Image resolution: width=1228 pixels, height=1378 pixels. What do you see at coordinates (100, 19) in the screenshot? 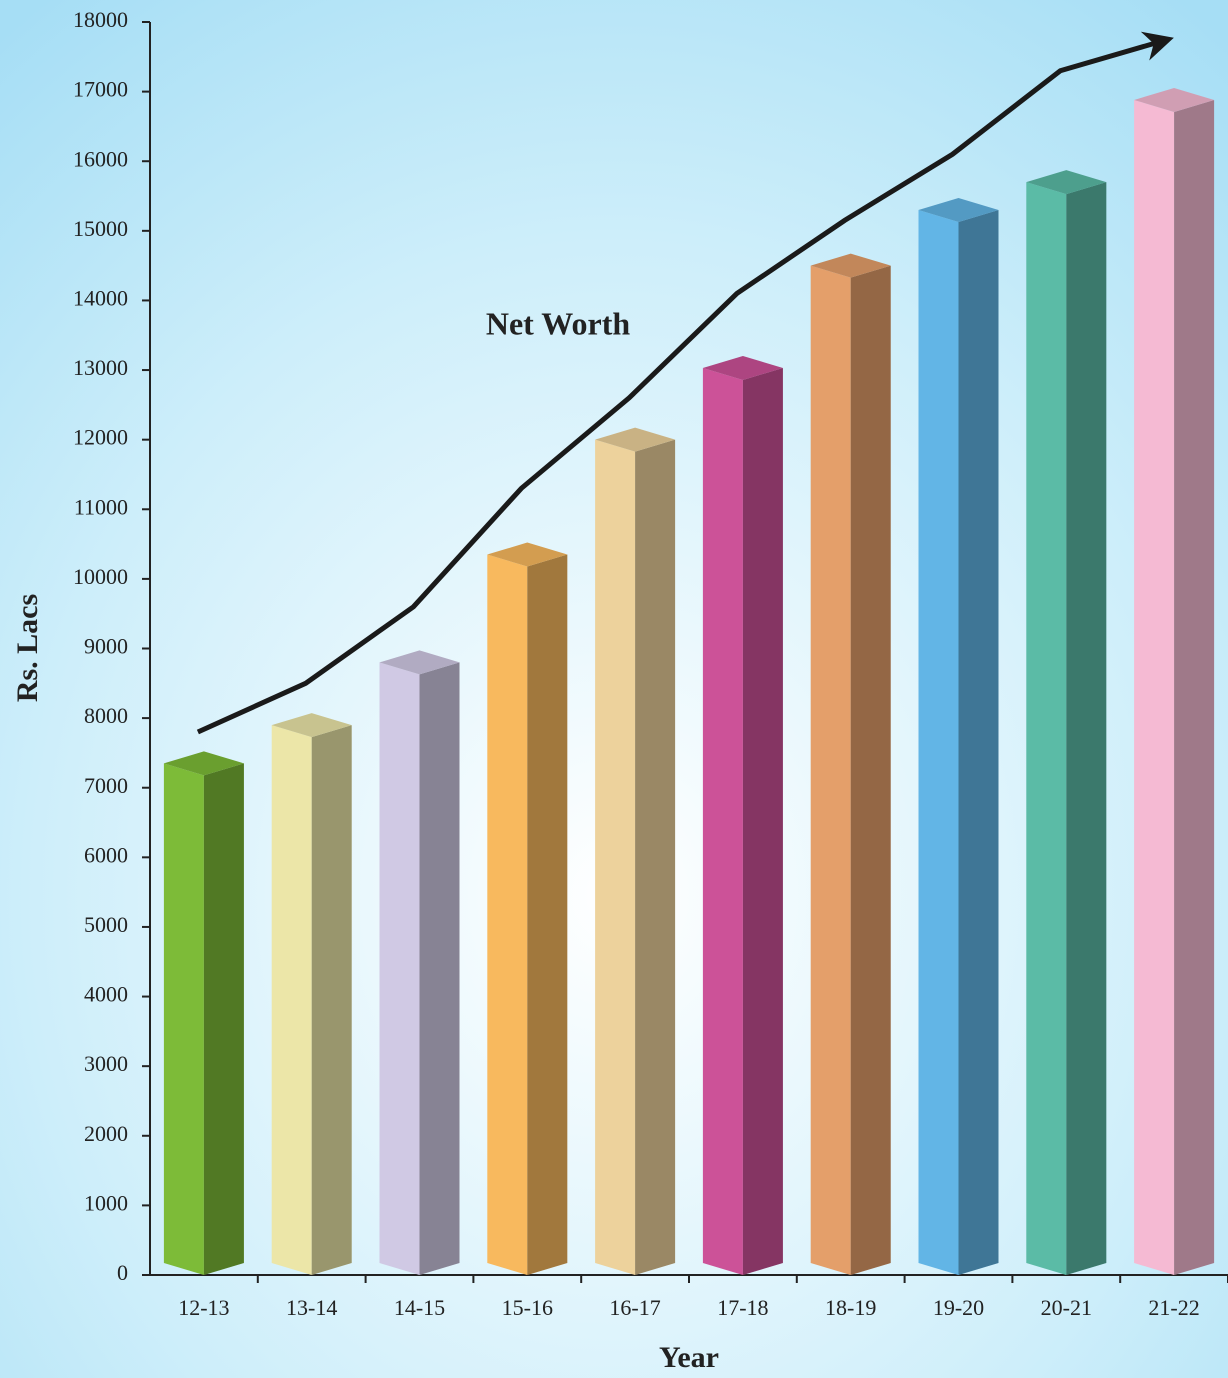
I see `y-tick-label: 18000` at bounding box center [100, 19].